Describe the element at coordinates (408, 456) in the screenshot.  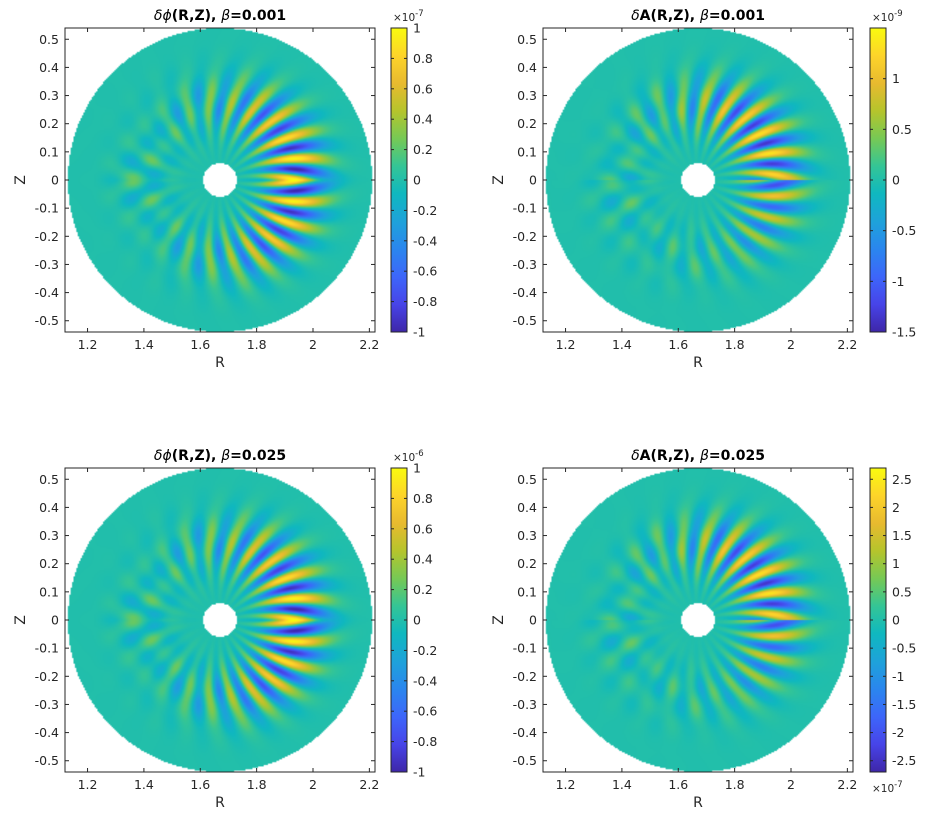
I see `colorbar-exponent: ×10⁻⁶` at that location.